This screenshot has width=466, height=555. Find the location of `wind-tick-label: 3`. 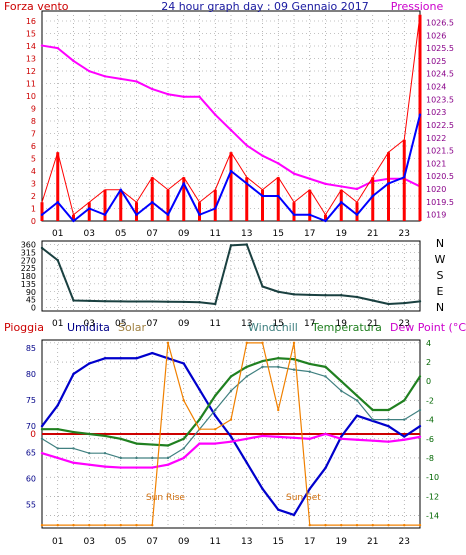

wind-tick-label: 3 is located at coordinates (33, 184).